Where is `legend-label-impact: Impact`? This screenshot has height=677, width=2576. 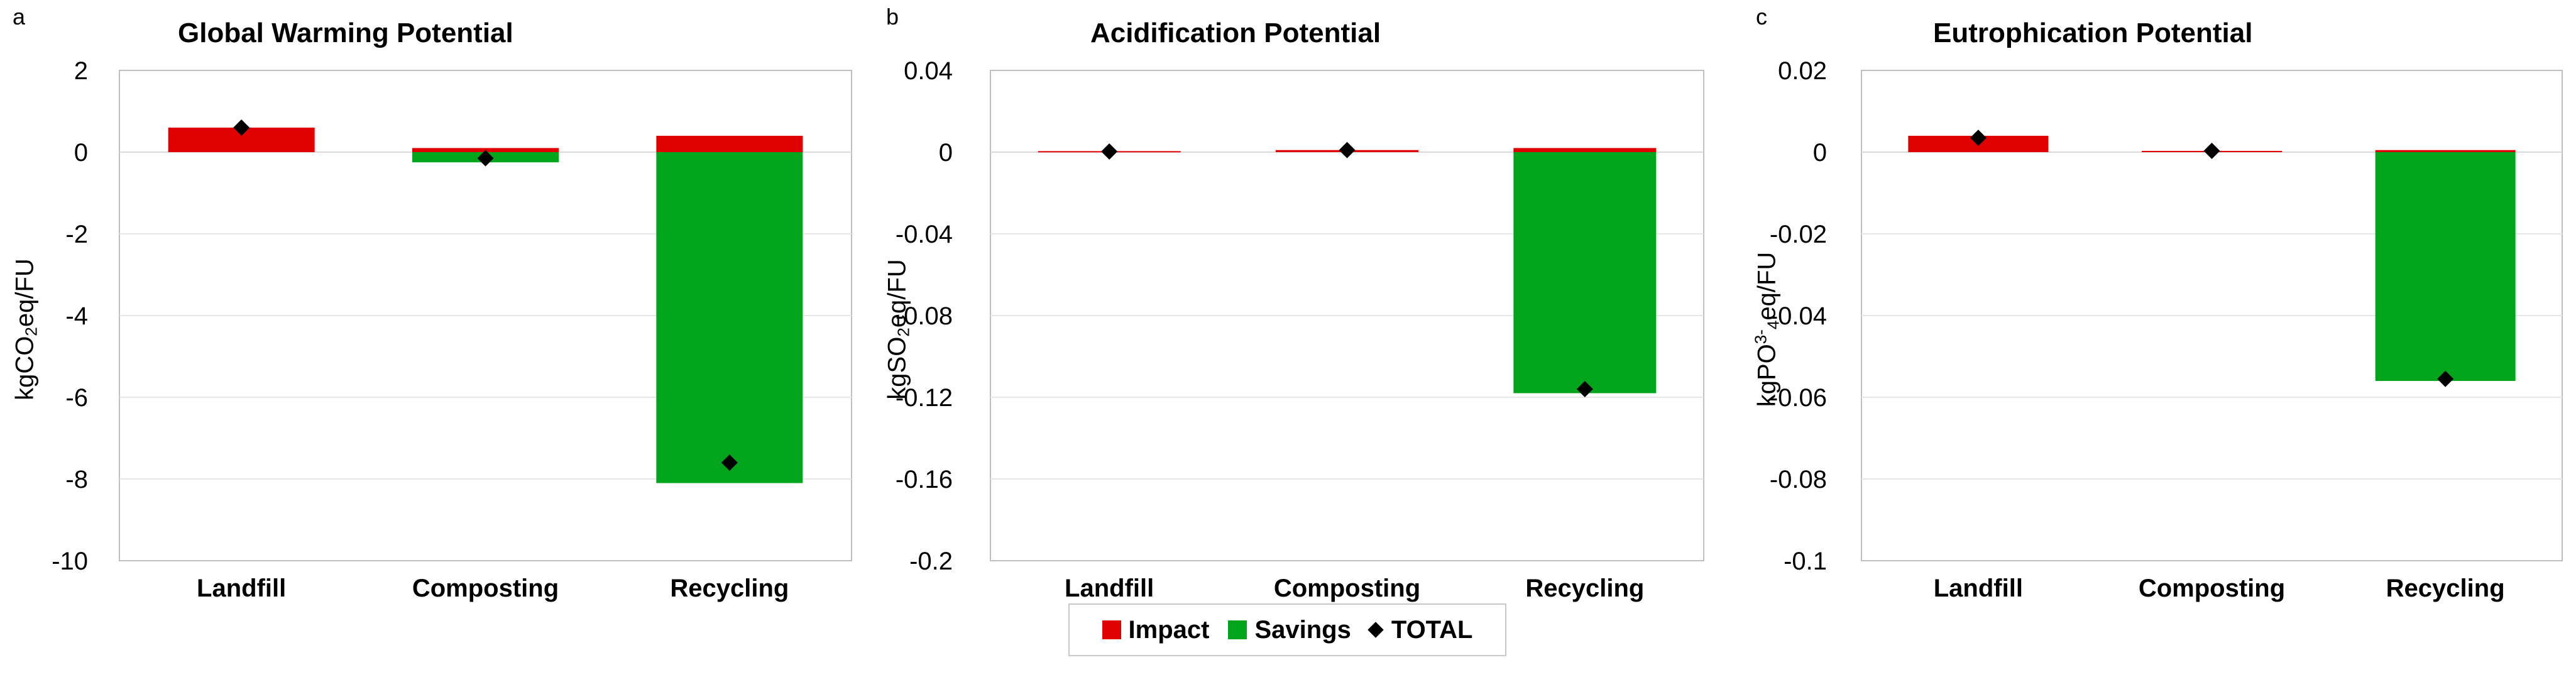
legend-label-impact: Impact is located at coordinates (1169, 629).